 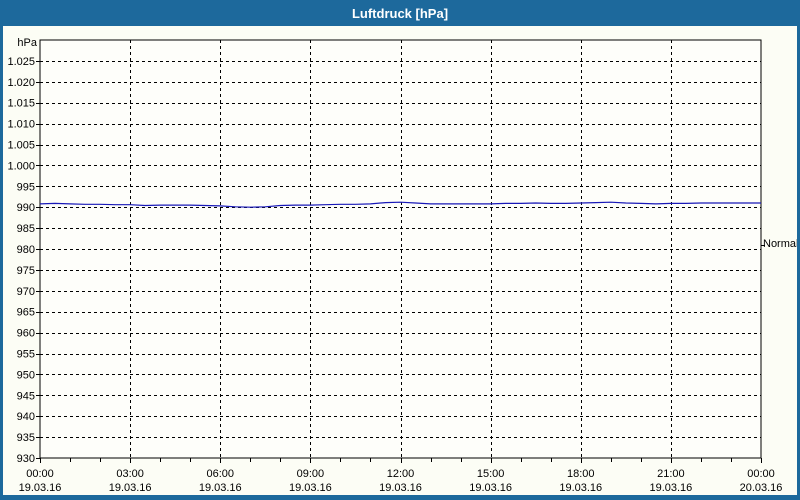 I want to click on y-tick-label: 1.010, so click(x=21, y=125).